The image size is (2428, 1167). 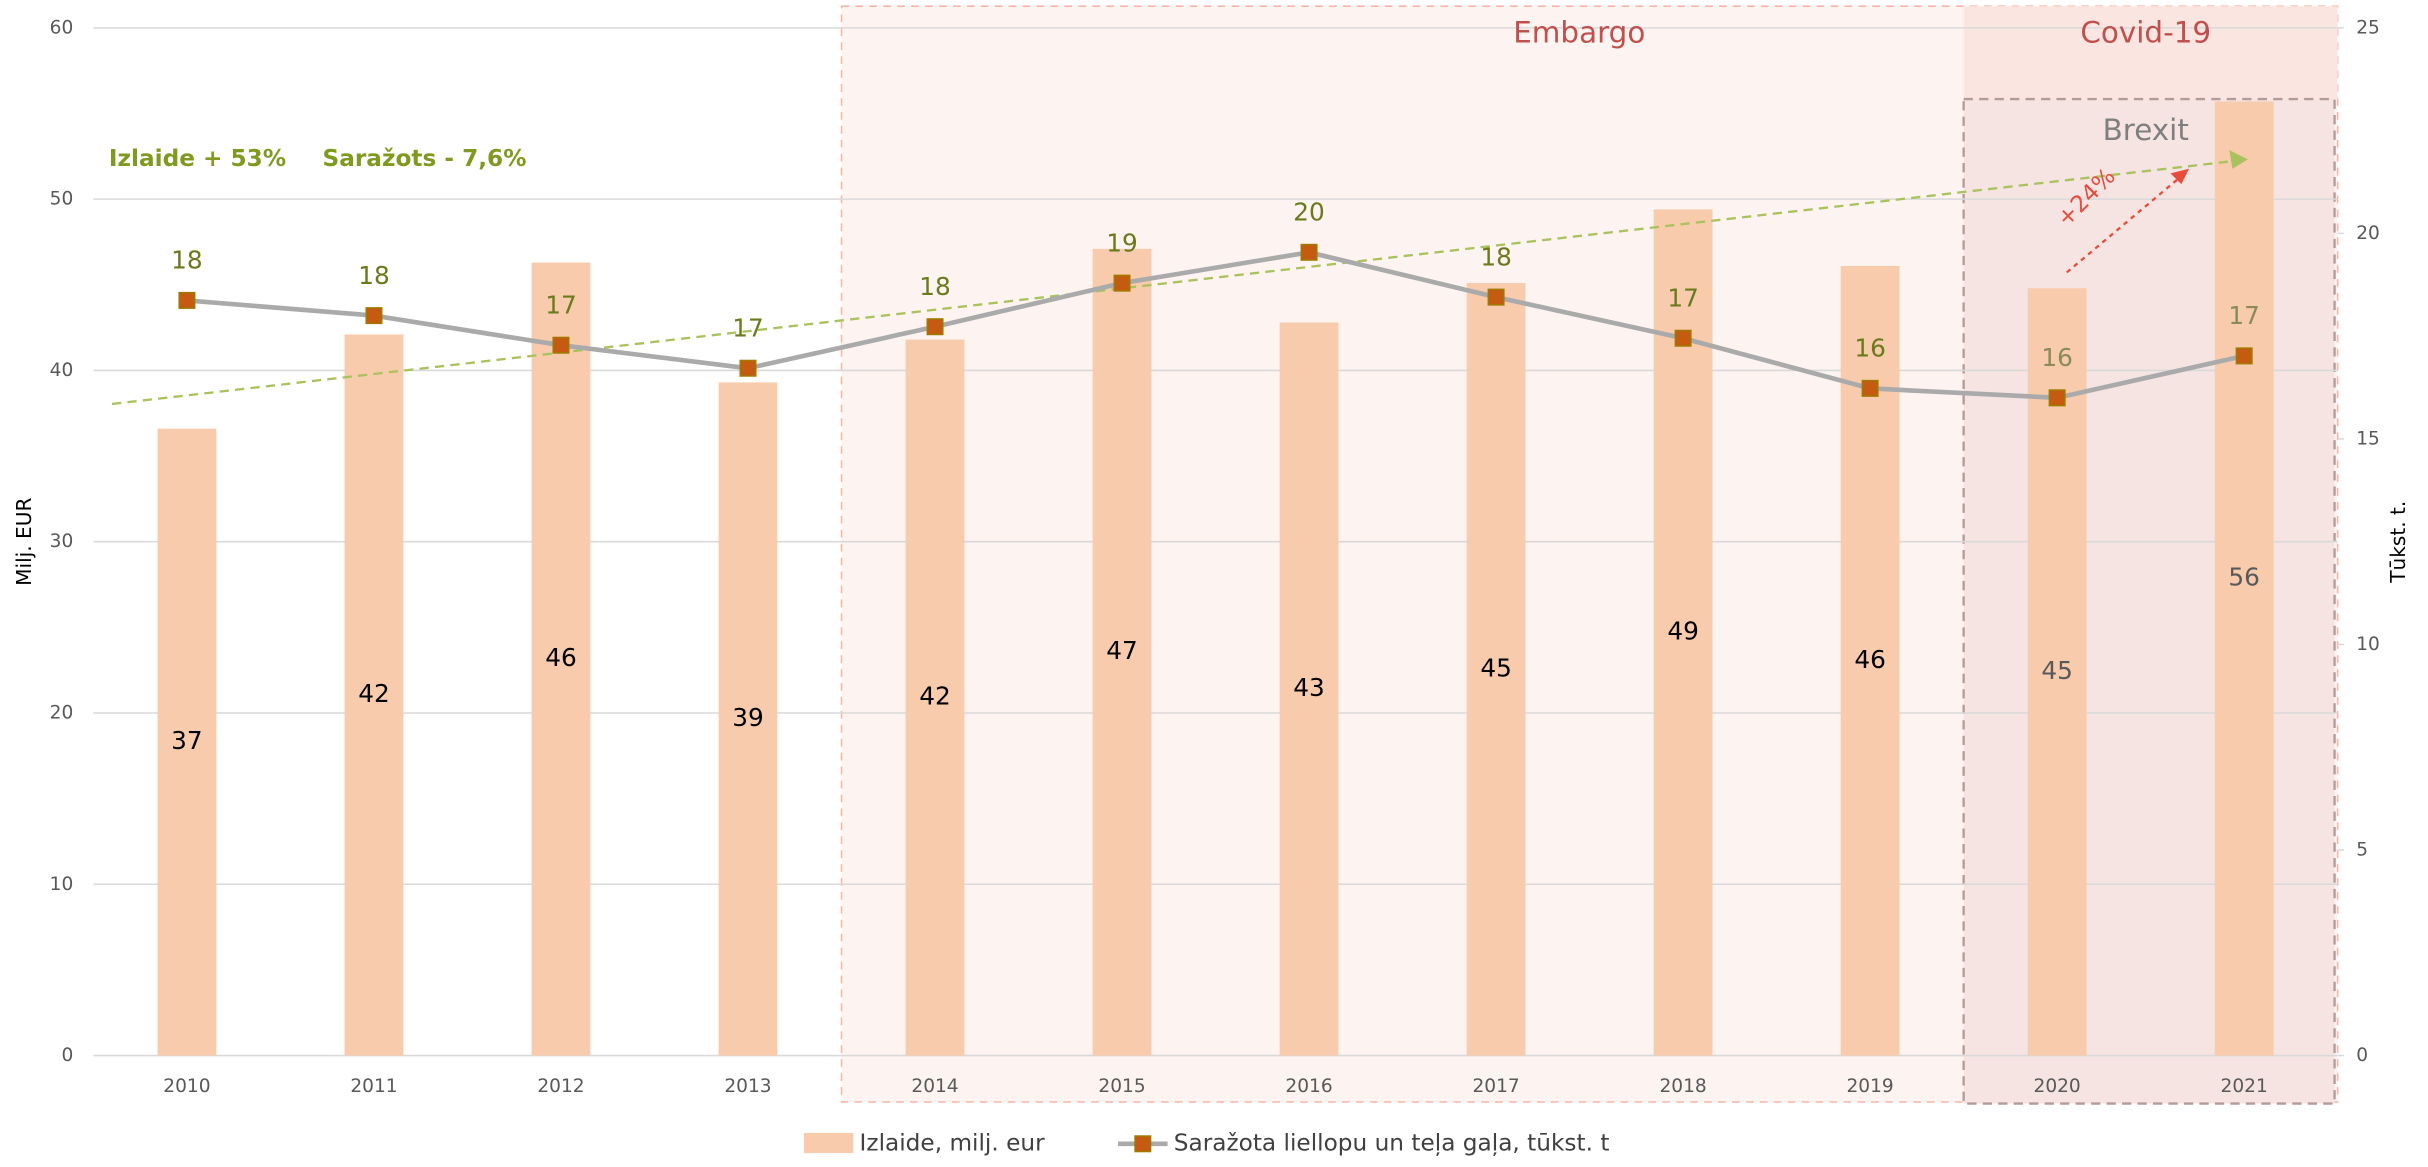 I want to click on covid-region, so click(x=2150, y=53).